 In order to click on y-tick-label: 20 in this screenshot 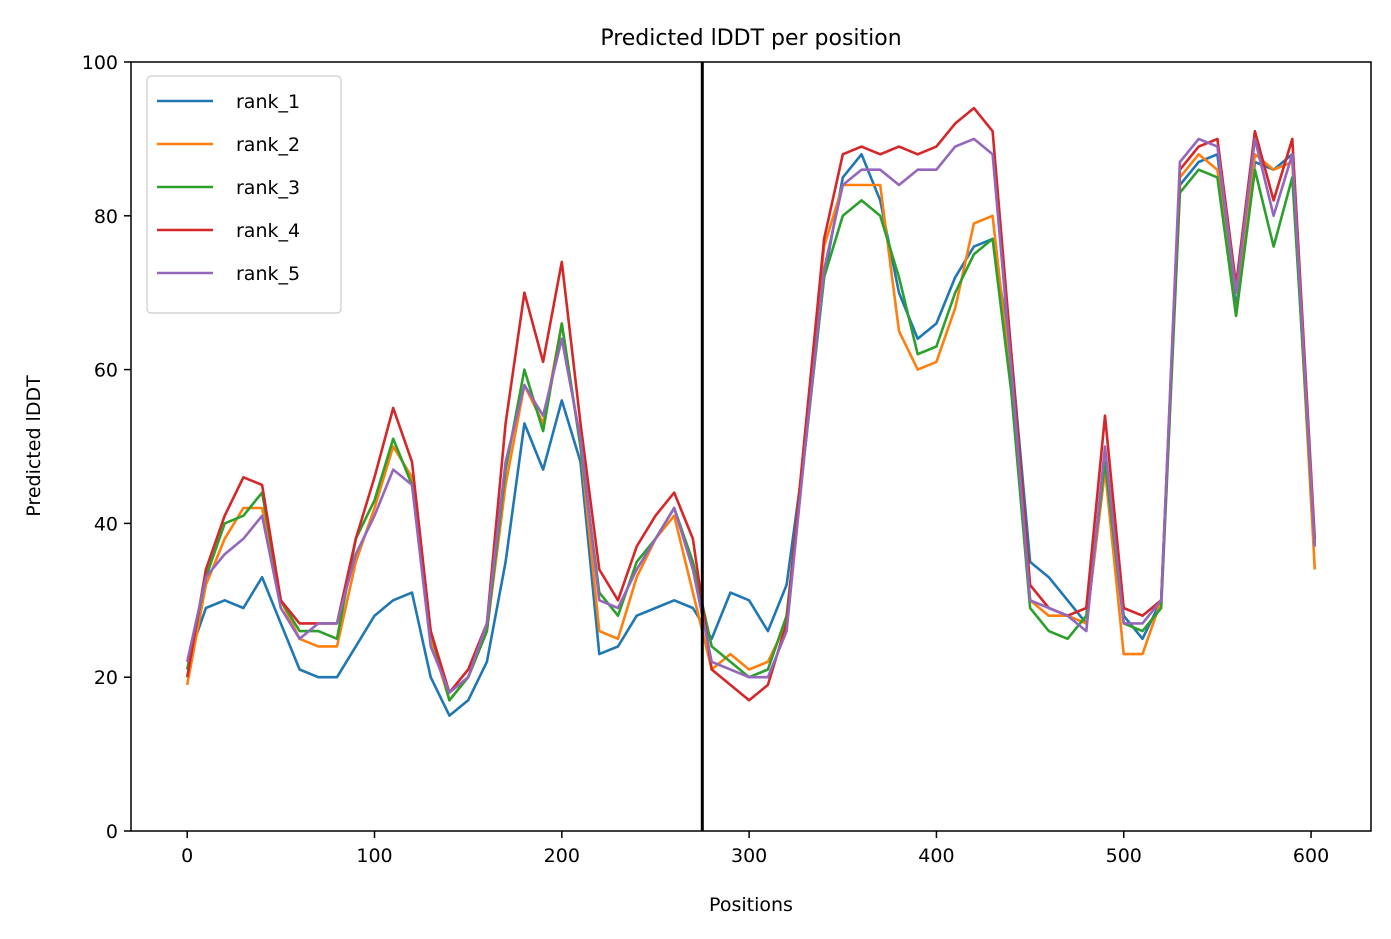, I will do `click(106, 678)`.